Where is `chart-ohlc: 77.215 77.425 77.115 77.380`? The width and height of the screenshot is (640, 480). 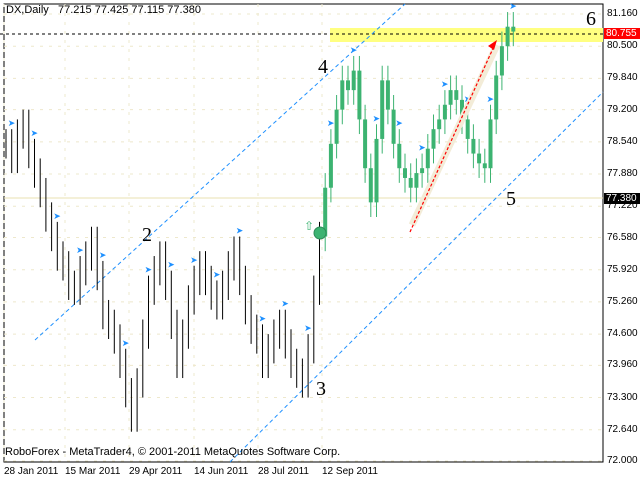 chart-ohlc: 77.215 77.425 77.115 77.380 is located at coordinates (129, 10).